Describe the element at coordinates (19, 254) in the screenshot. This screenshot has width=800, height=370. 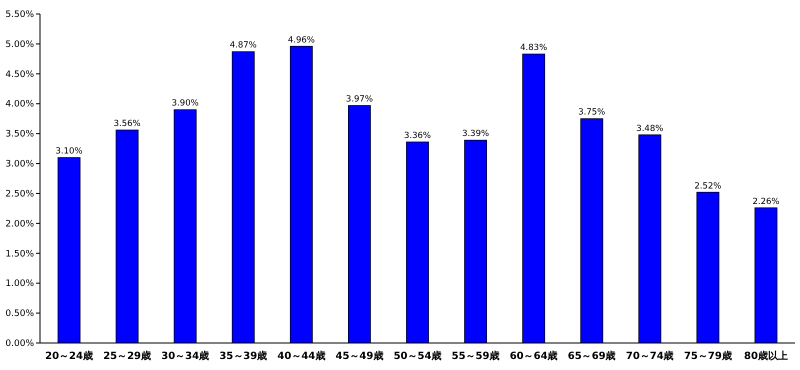
I see `y-tick-label: 1.50%` at that location.